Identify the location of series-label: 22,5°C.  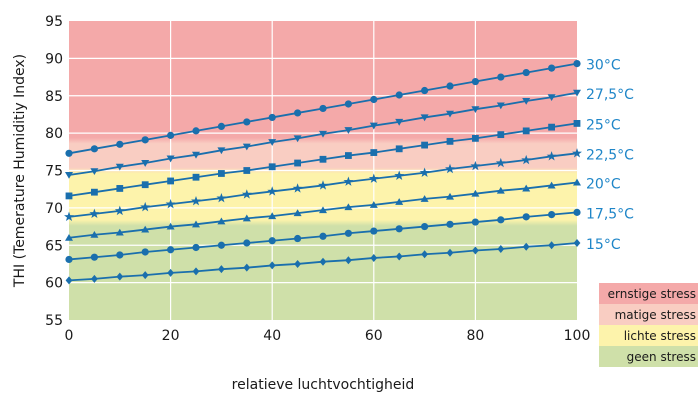
(610, 155).